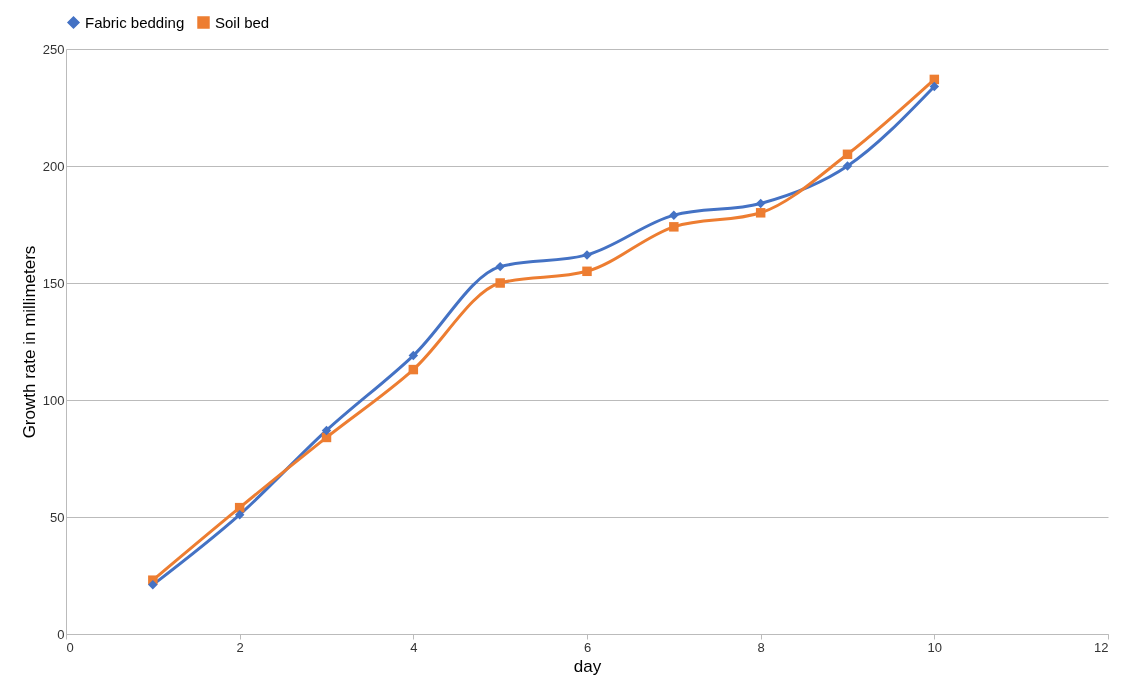 This screenshot has height=689, width=1139. What do you see at coordinates (587, 666) in the screenshot?
I see `x-axis-title: day` at bounding box center [587, 666].